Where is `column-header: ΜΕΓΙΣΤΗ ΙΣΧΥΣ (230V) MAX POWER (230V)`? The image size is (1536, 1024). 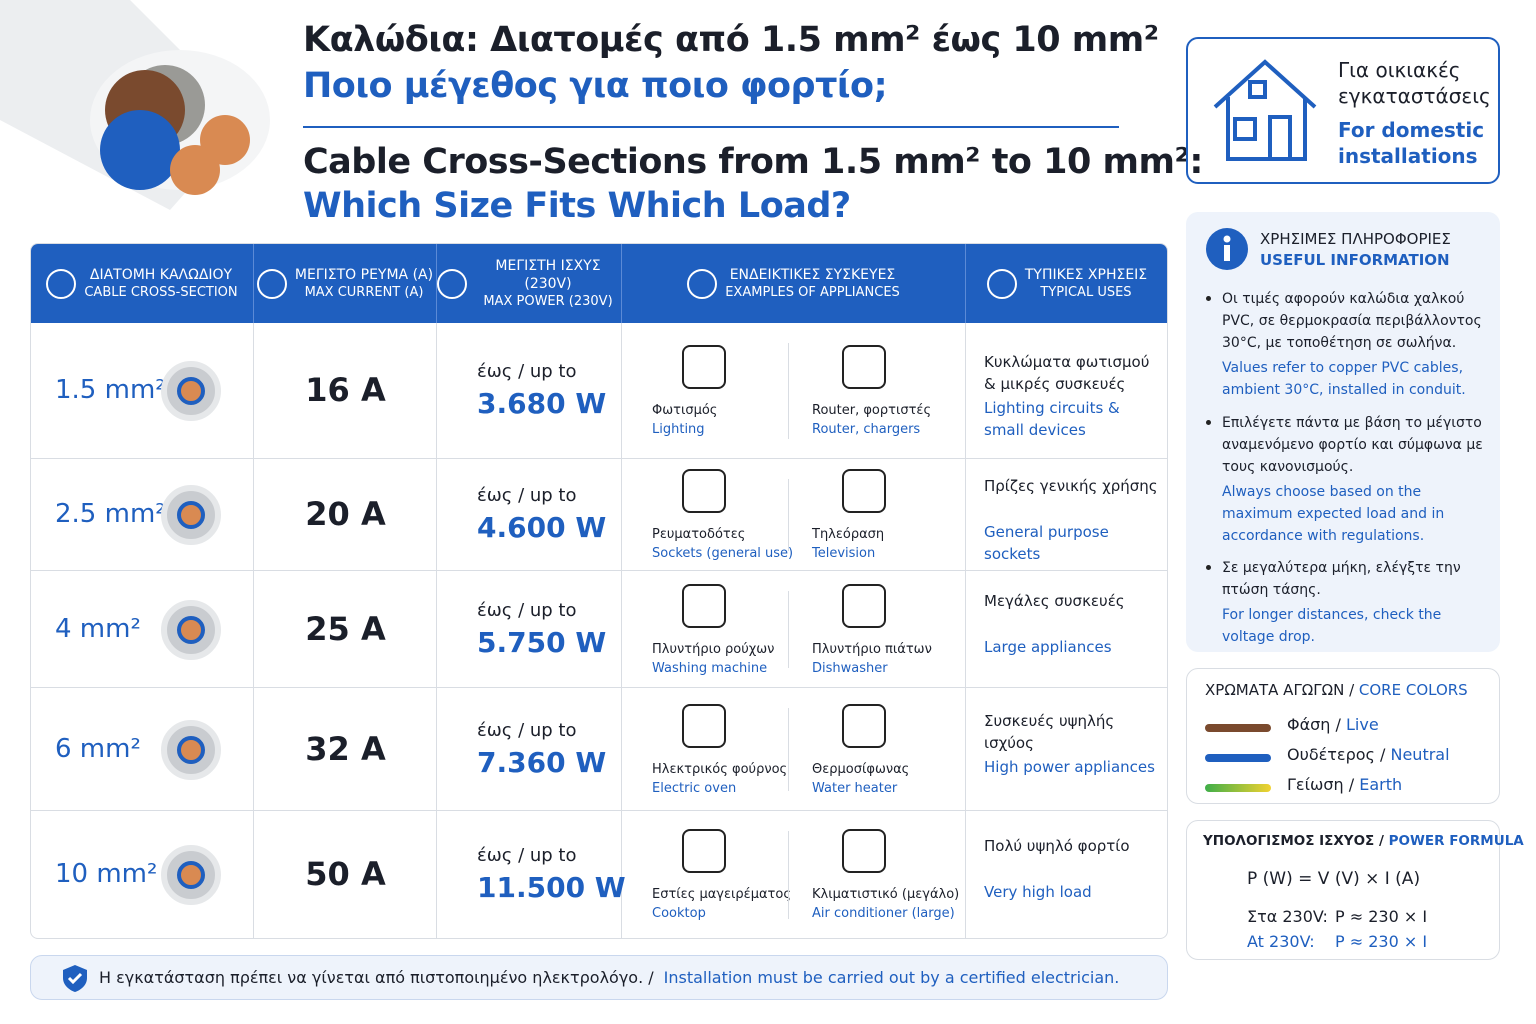
column-header: ΜΕΓΙΣΤΗ ΙΣΧΥΣ (230V) MAX POWER (230V) is located at coordinates (529, 283).